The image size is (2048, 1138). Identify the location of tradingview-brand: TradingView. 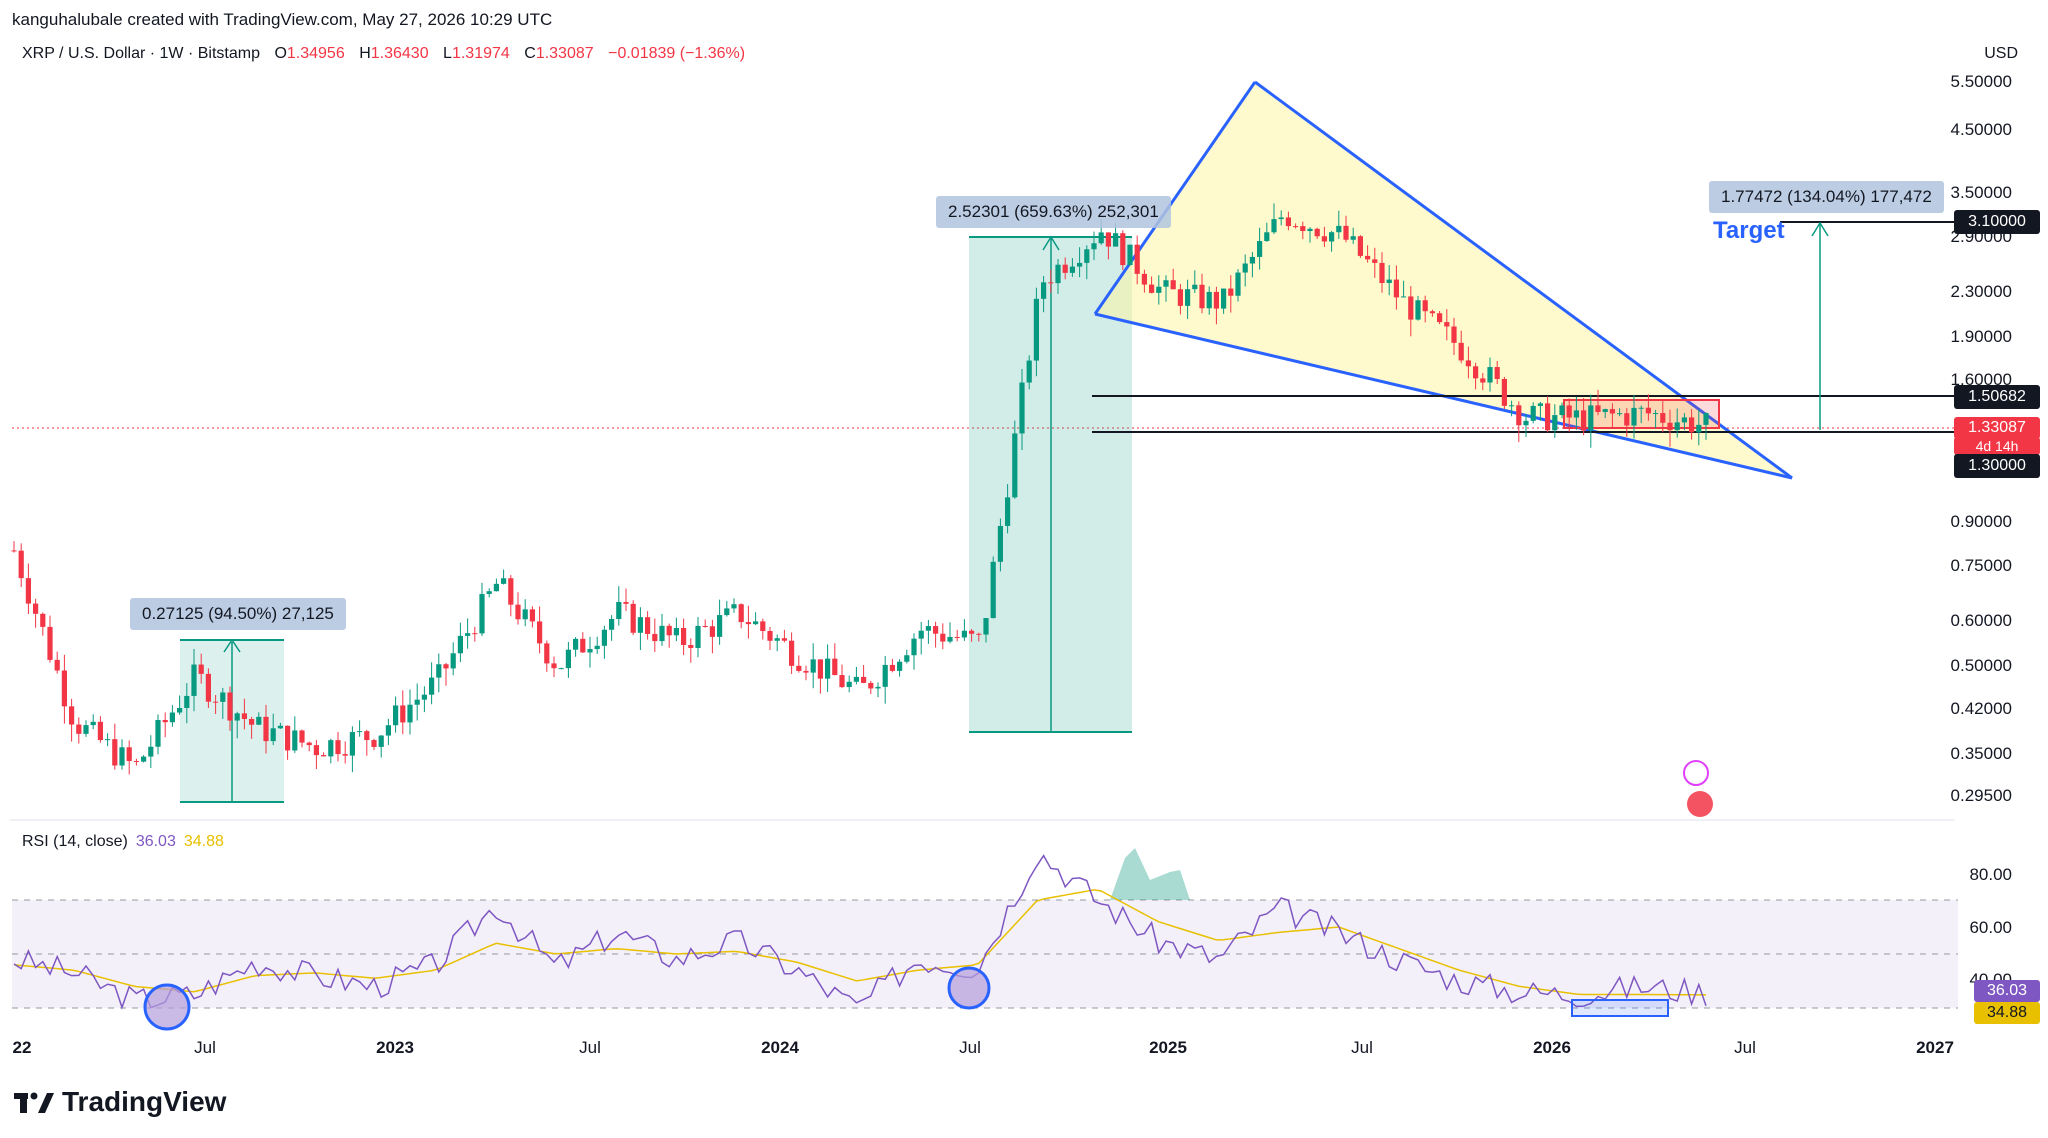
(144, 1101).